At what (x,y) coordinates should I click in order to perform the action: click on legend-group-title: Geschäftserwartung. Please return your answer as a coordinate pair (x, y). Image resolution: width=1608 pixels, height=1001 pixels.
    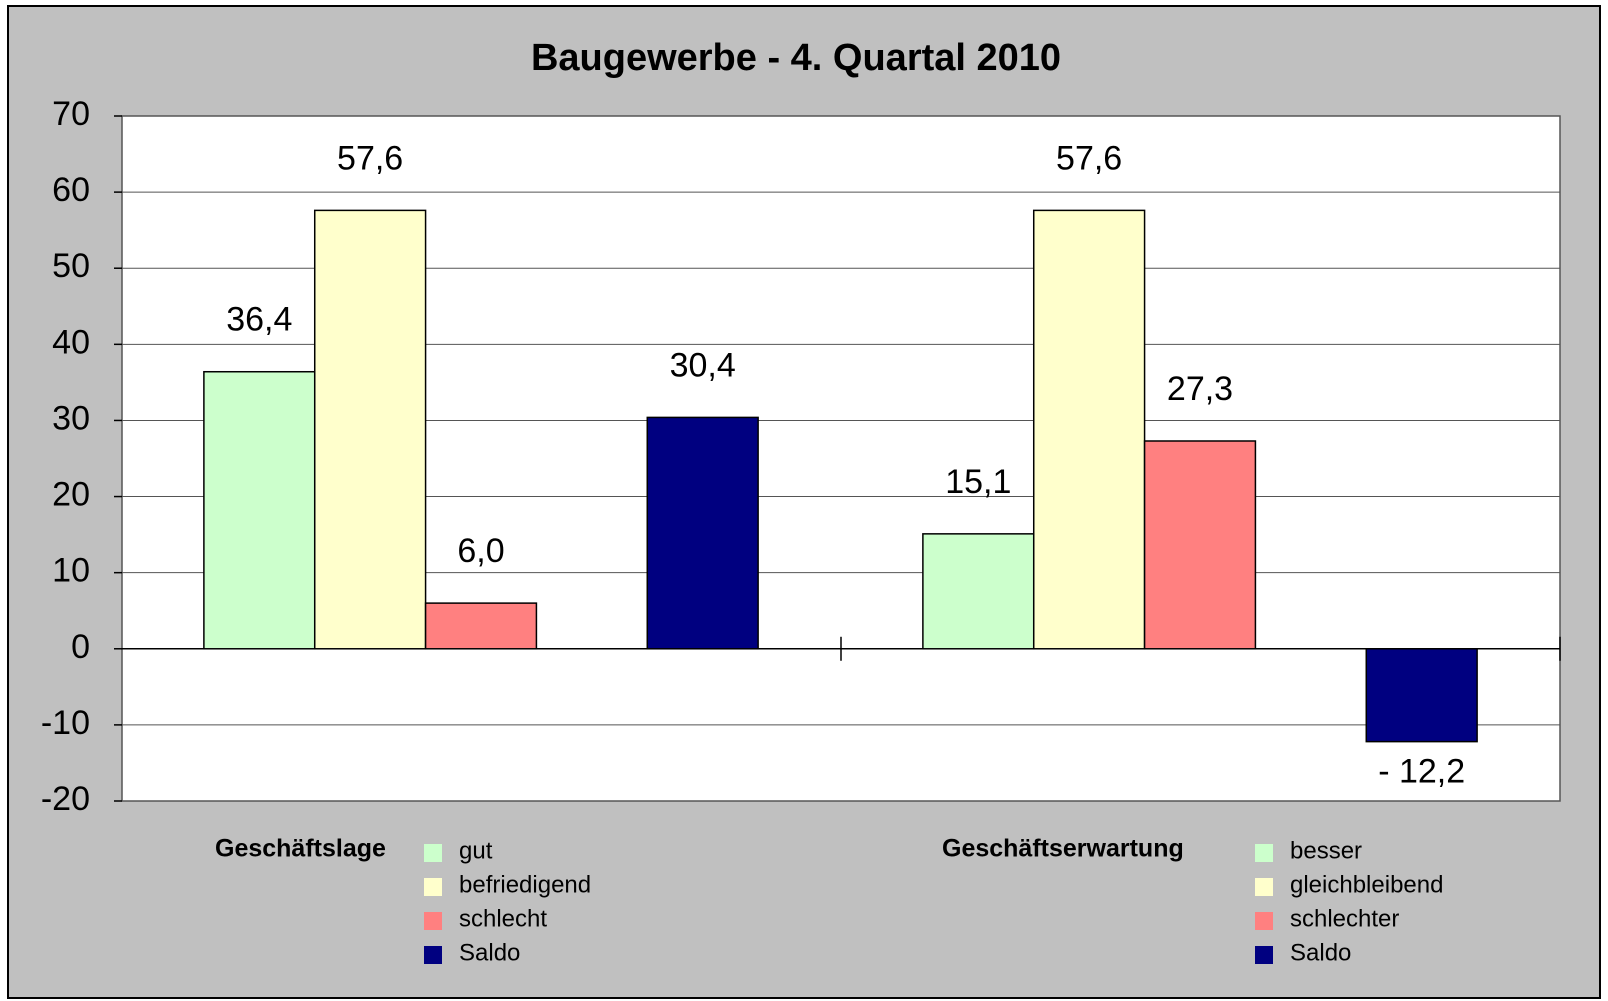
    Looking at the image, I should click on (1063, 849).